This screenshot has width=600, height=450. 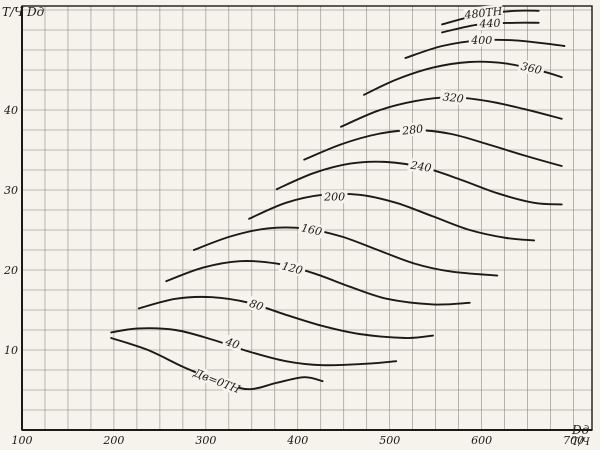 I want to click on curve-label-text: 160, so click(x=311, y=229).